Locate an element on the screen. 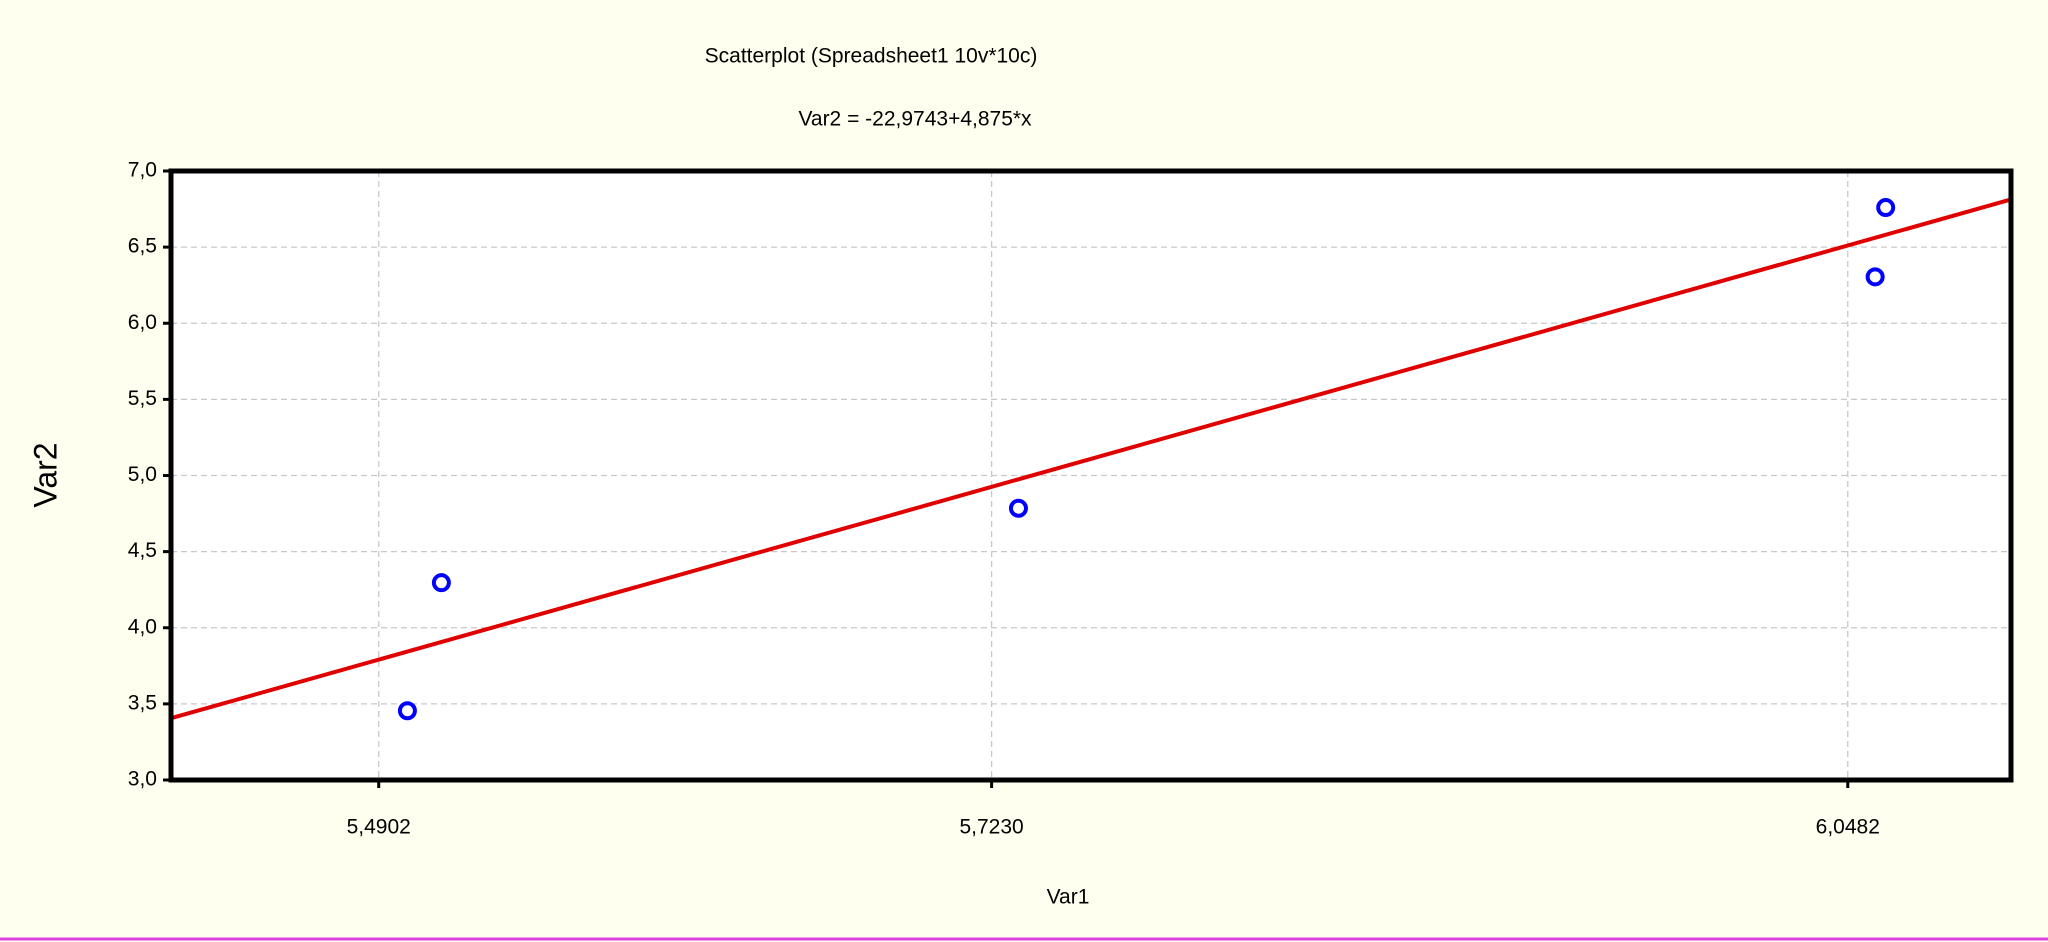  y-tick-label: 5,5 is located at coordinates (142, 398).